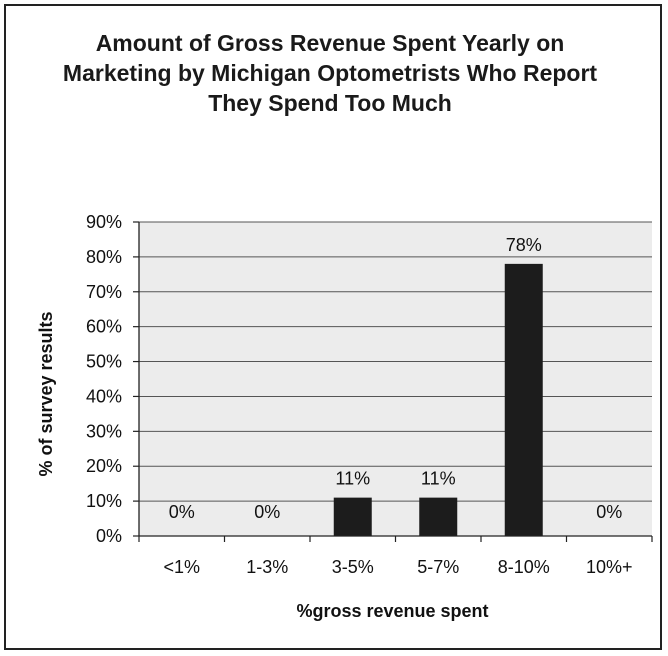 Image resolution: width=668 pixels, height=656 pixels. I want to click on y-tick-label: 80%, so click(104, 257).